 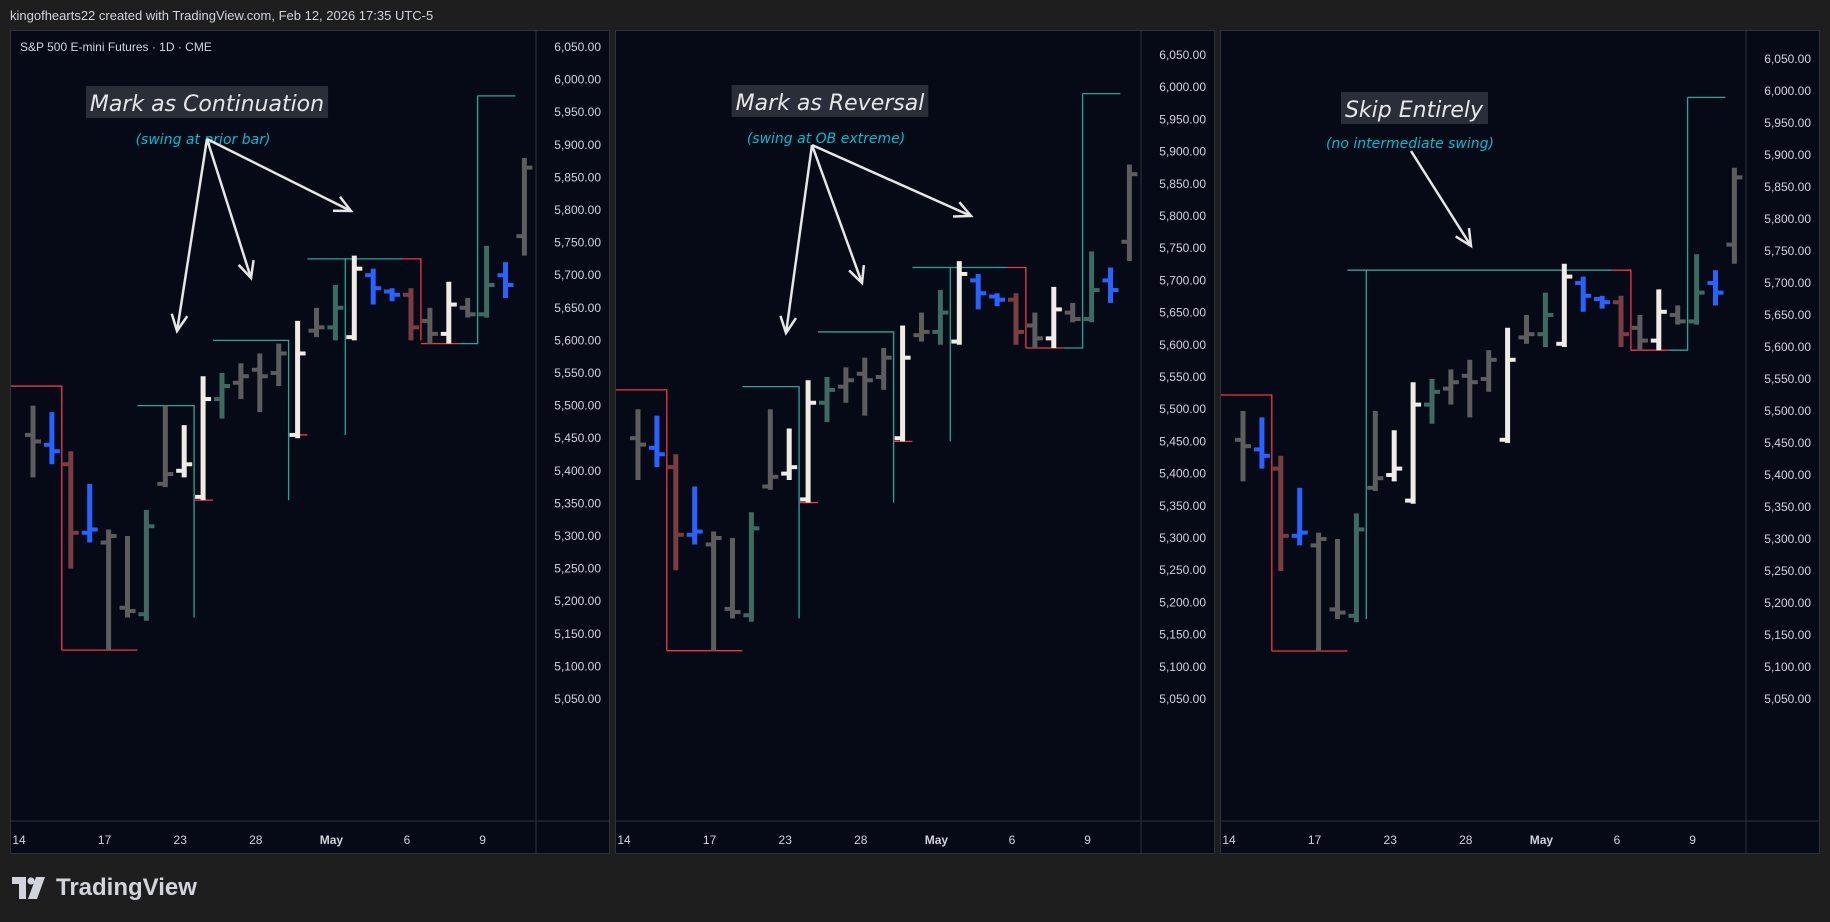 I want to click on annotation-label: Skip Entirely, so click(x=1414, y=110).